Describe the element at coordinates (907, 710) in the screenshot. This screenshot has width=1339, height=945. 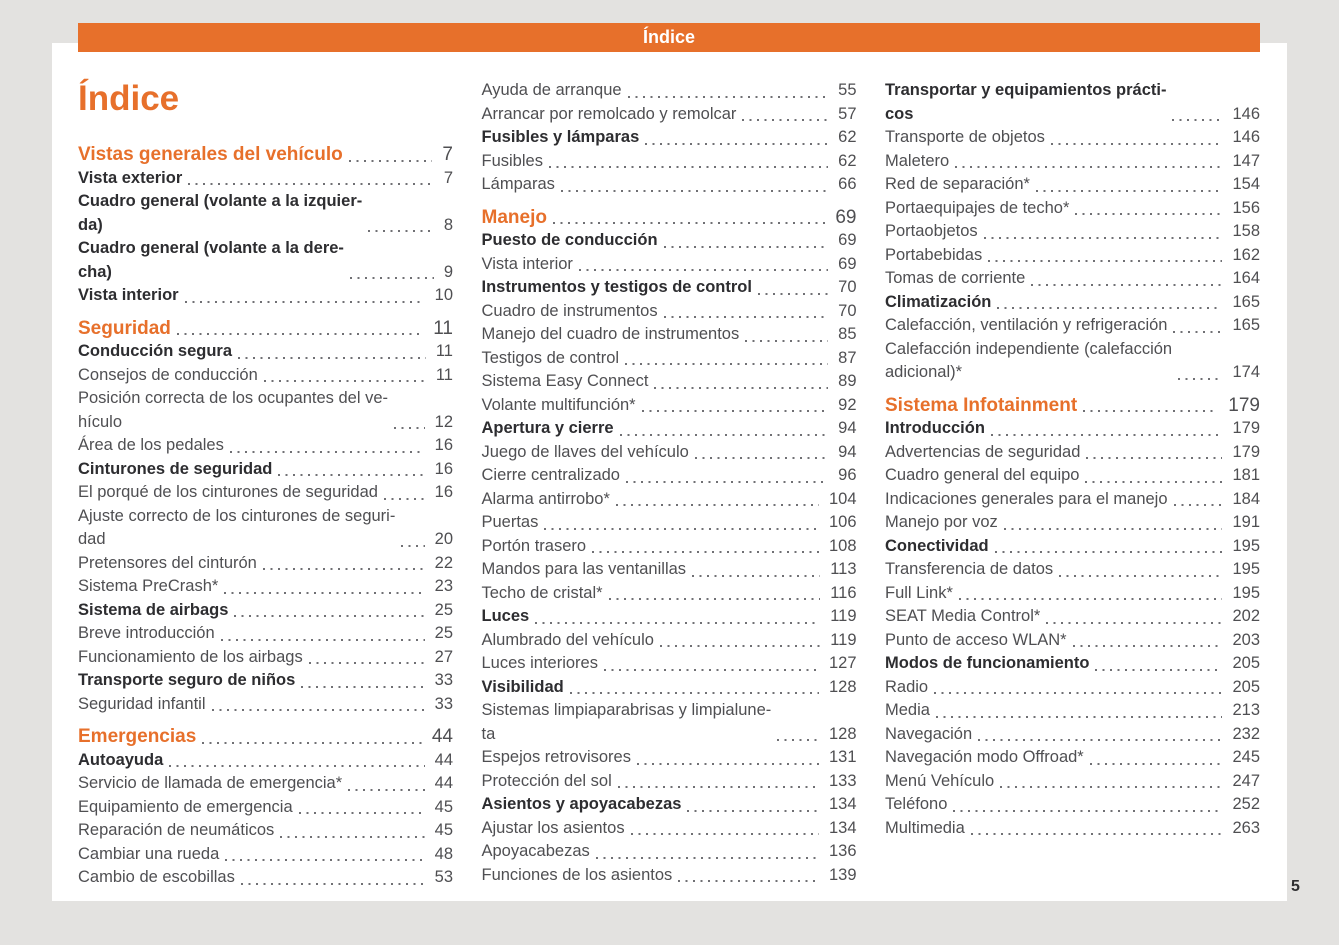
I see `toc-entry-title: Media` at that location.